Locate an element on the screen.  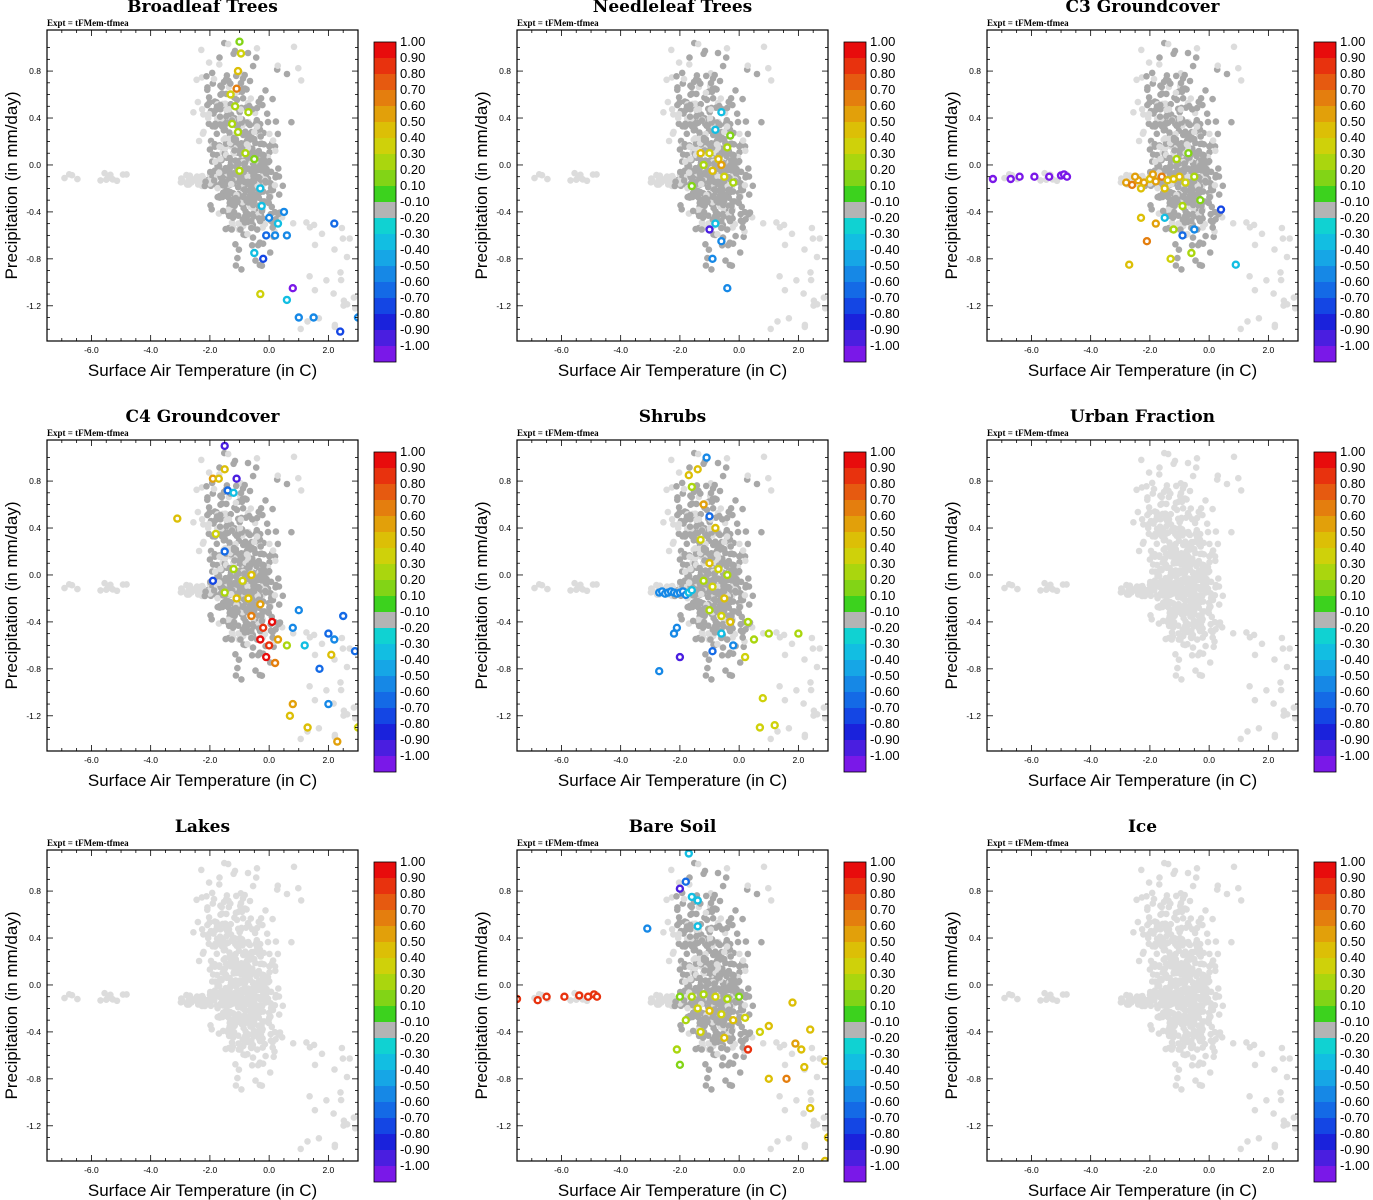
y-tick-label: 0.0 is located at coordinates (505, 165).